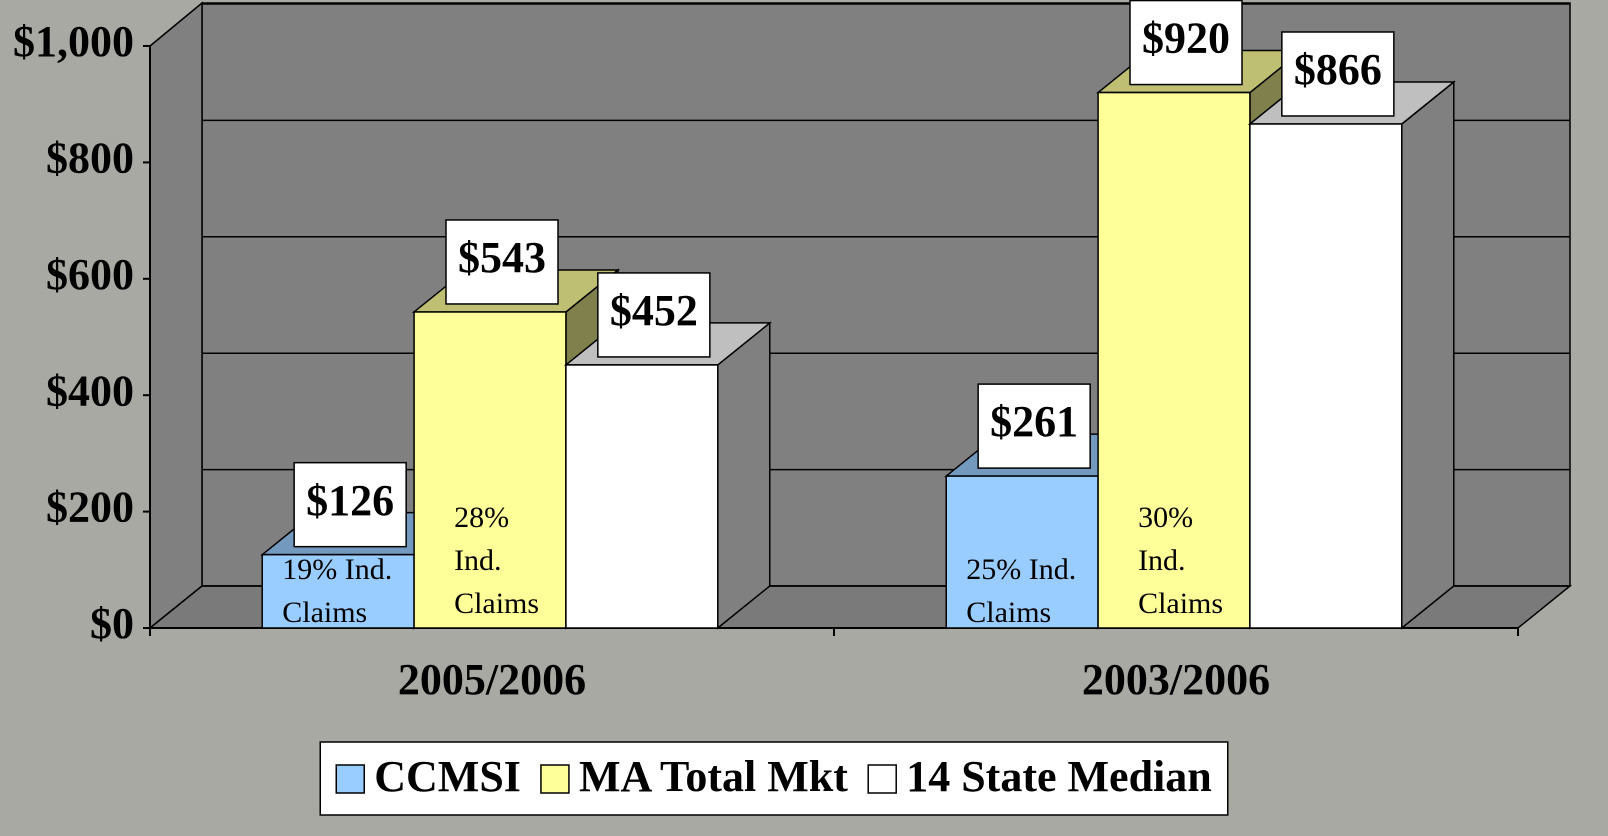 This screenshot has width=1608, height=836. What do you see at coordinates (1165, 517) in the screenshot?
I see `annotation: 30%` at bounding box center [1165, 517].